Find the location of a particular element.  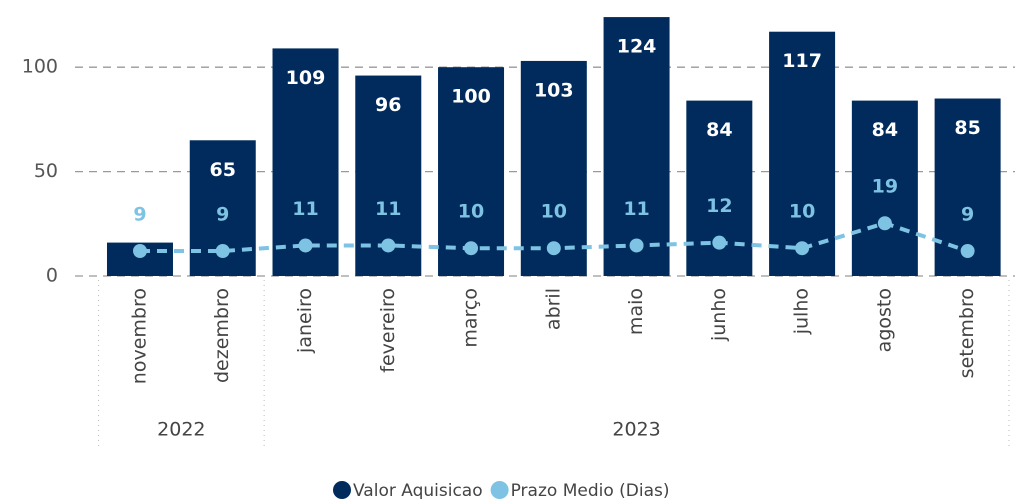

group-label: 2023 is located at coordinates (636, 430).